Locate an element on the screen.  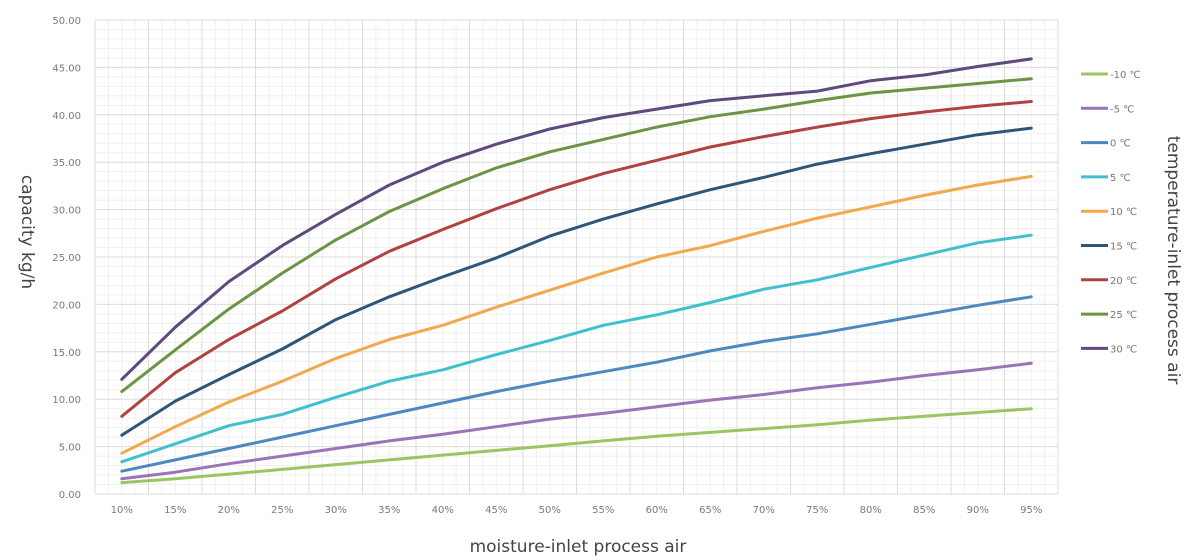
legend-item-label: 20 ℃ is located at coordinates (1123, 281).